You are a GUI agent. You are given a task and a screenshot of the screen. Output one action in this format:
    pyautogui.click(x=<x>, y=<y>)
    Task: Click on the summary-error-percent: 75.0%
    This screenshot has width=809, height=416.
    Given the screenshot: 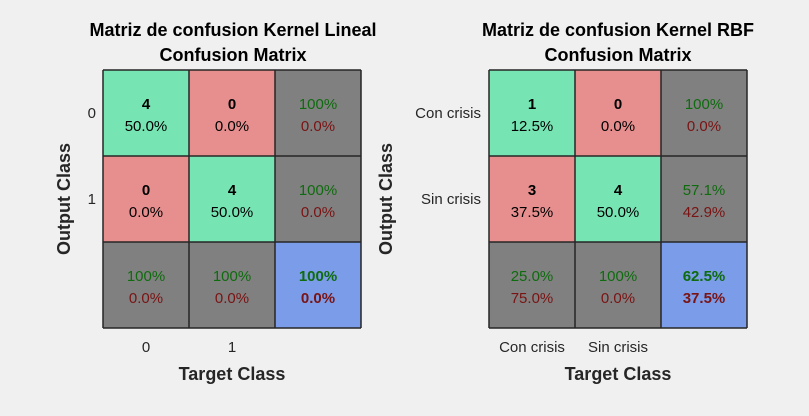 What is the action you would take?
    pyautogui.click(x=532, y=298)
    